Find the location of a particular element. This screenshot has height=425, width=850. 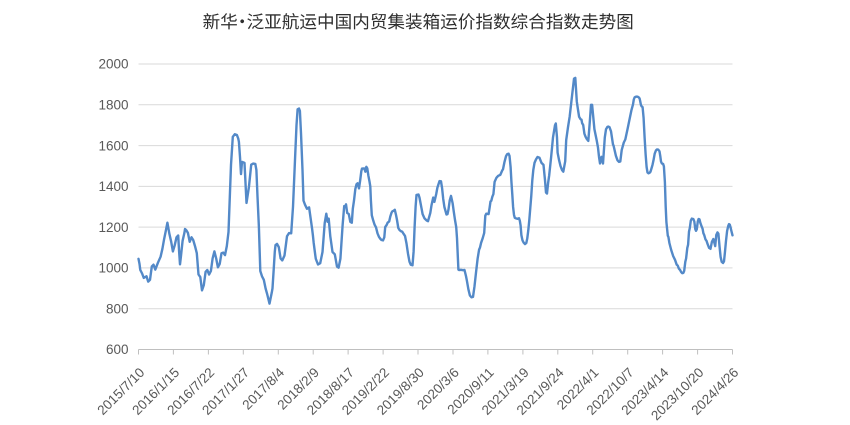

svg-text: 2000 is located at coordinates (113, 64).